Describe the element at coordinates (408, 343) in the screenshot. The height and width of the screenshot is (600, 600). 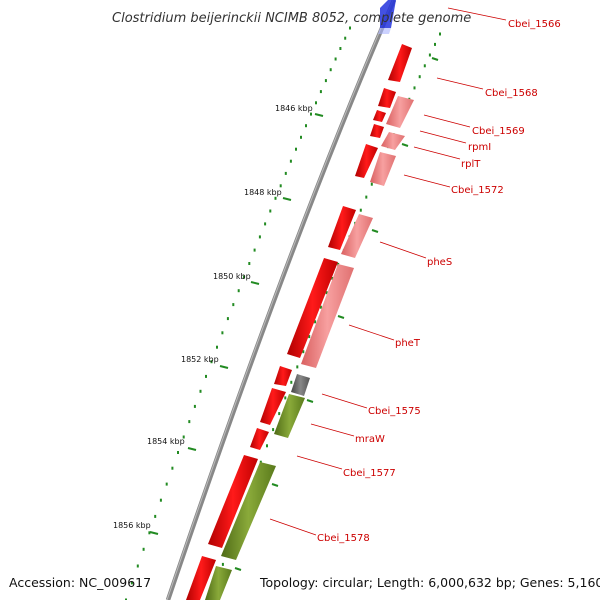
I see `gene-label-phet: pheT` at that location.